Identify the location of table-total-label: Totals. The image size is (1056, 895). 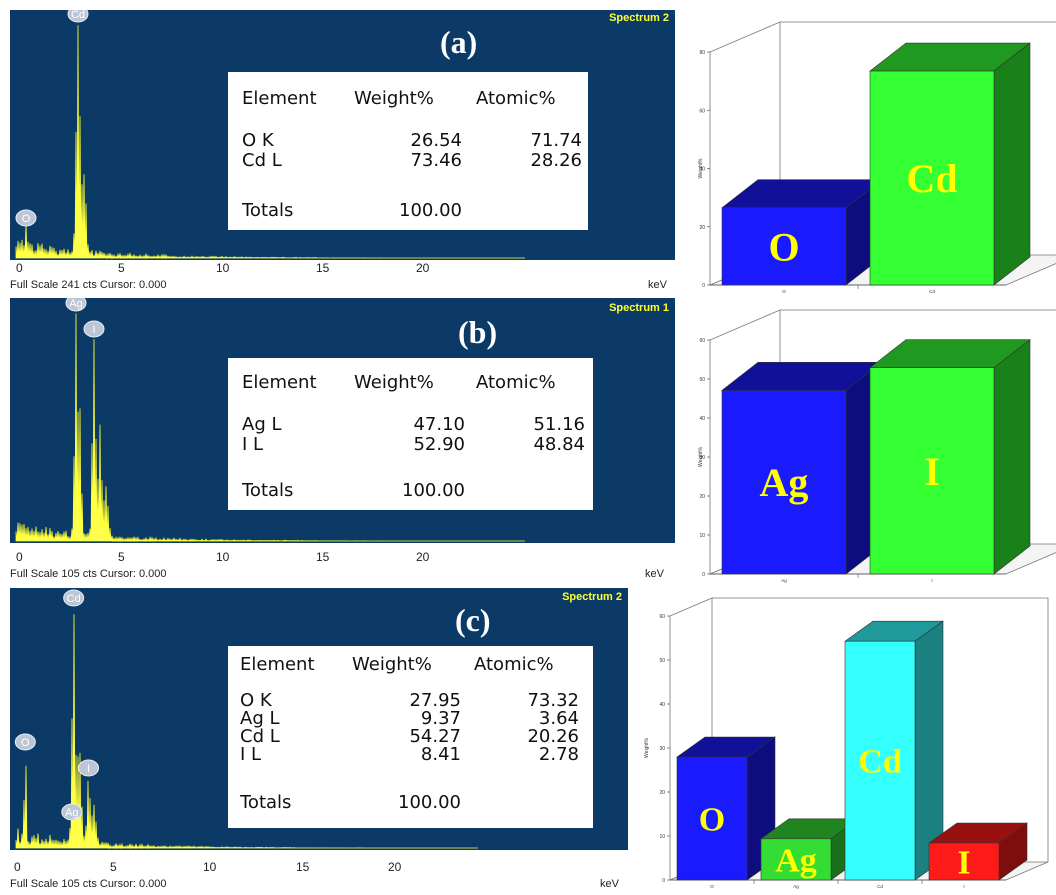
(266, 802).